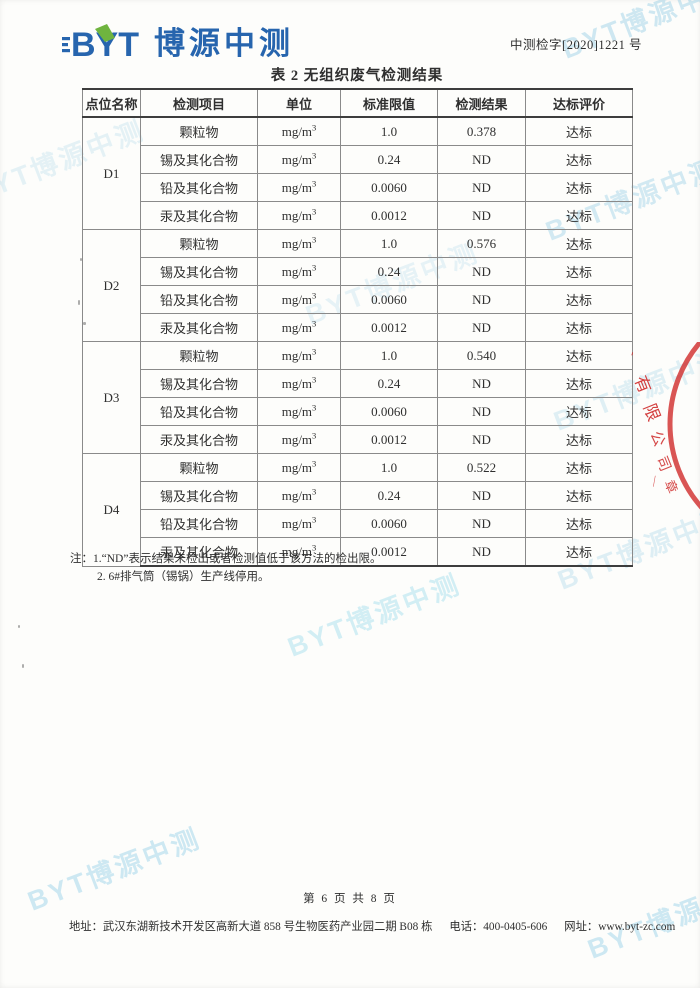 The image size is (700, 988). What do you see at coordinates (498, 927) in the screenshot?
I see `footer-phone: 电话：400-0405-606` at bounding box center [498, 927].